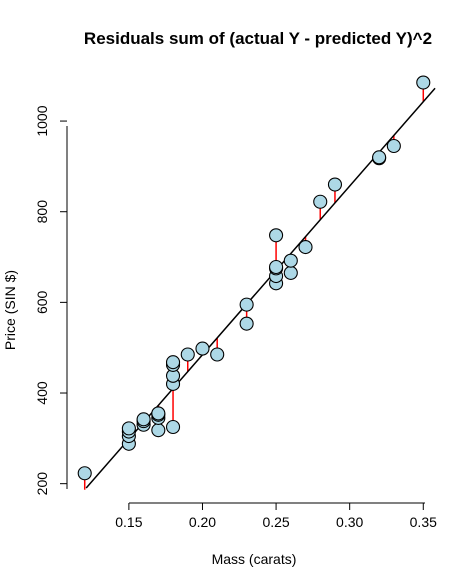 This screenshot has width=474, height=583. I want to click on y-tick-label: 1000, so click(42, 120).